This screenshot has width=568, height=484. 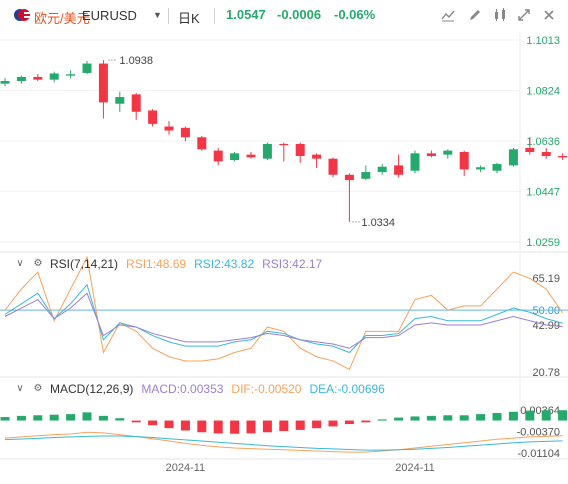 What do you see at coordinates (156, 264) in the screenshot?
I see `rsi1-value: RSI1:48.69` at bounding box center [156, 264].